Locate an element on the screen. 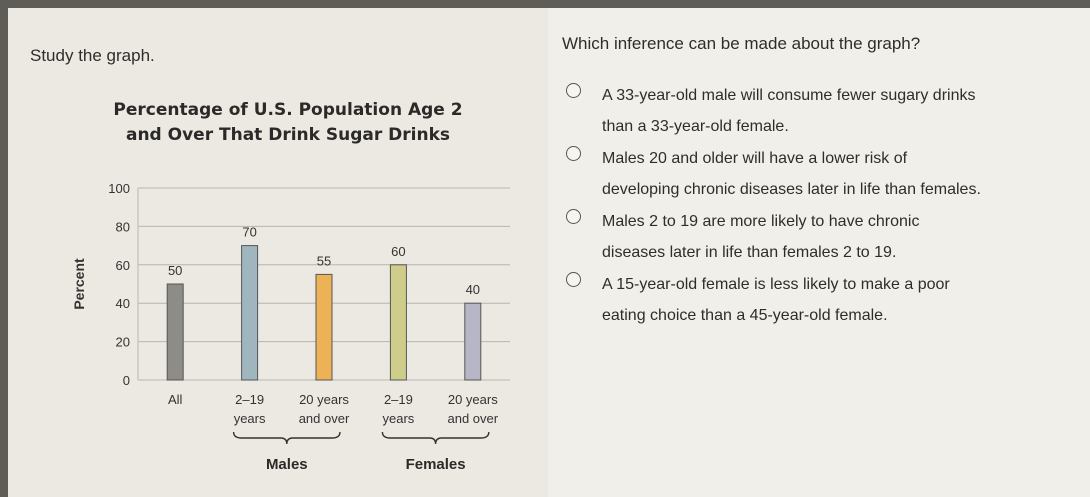 The width and height of the screenshot is (1090, 497). group-label: Females is located at coordinates (436, 464).